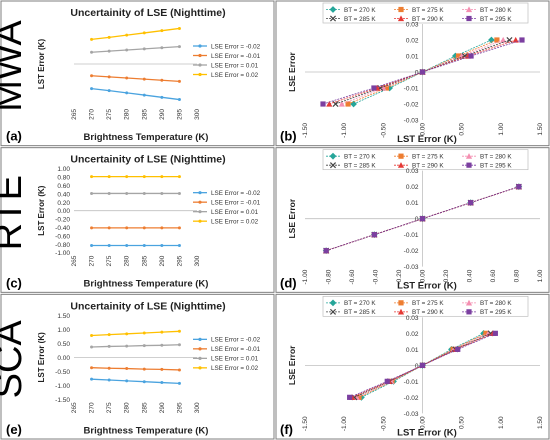 Image resolution: width=550 pixels, height=440 pixels. I want to click on x-tick-label: 280, so click(127, 407).